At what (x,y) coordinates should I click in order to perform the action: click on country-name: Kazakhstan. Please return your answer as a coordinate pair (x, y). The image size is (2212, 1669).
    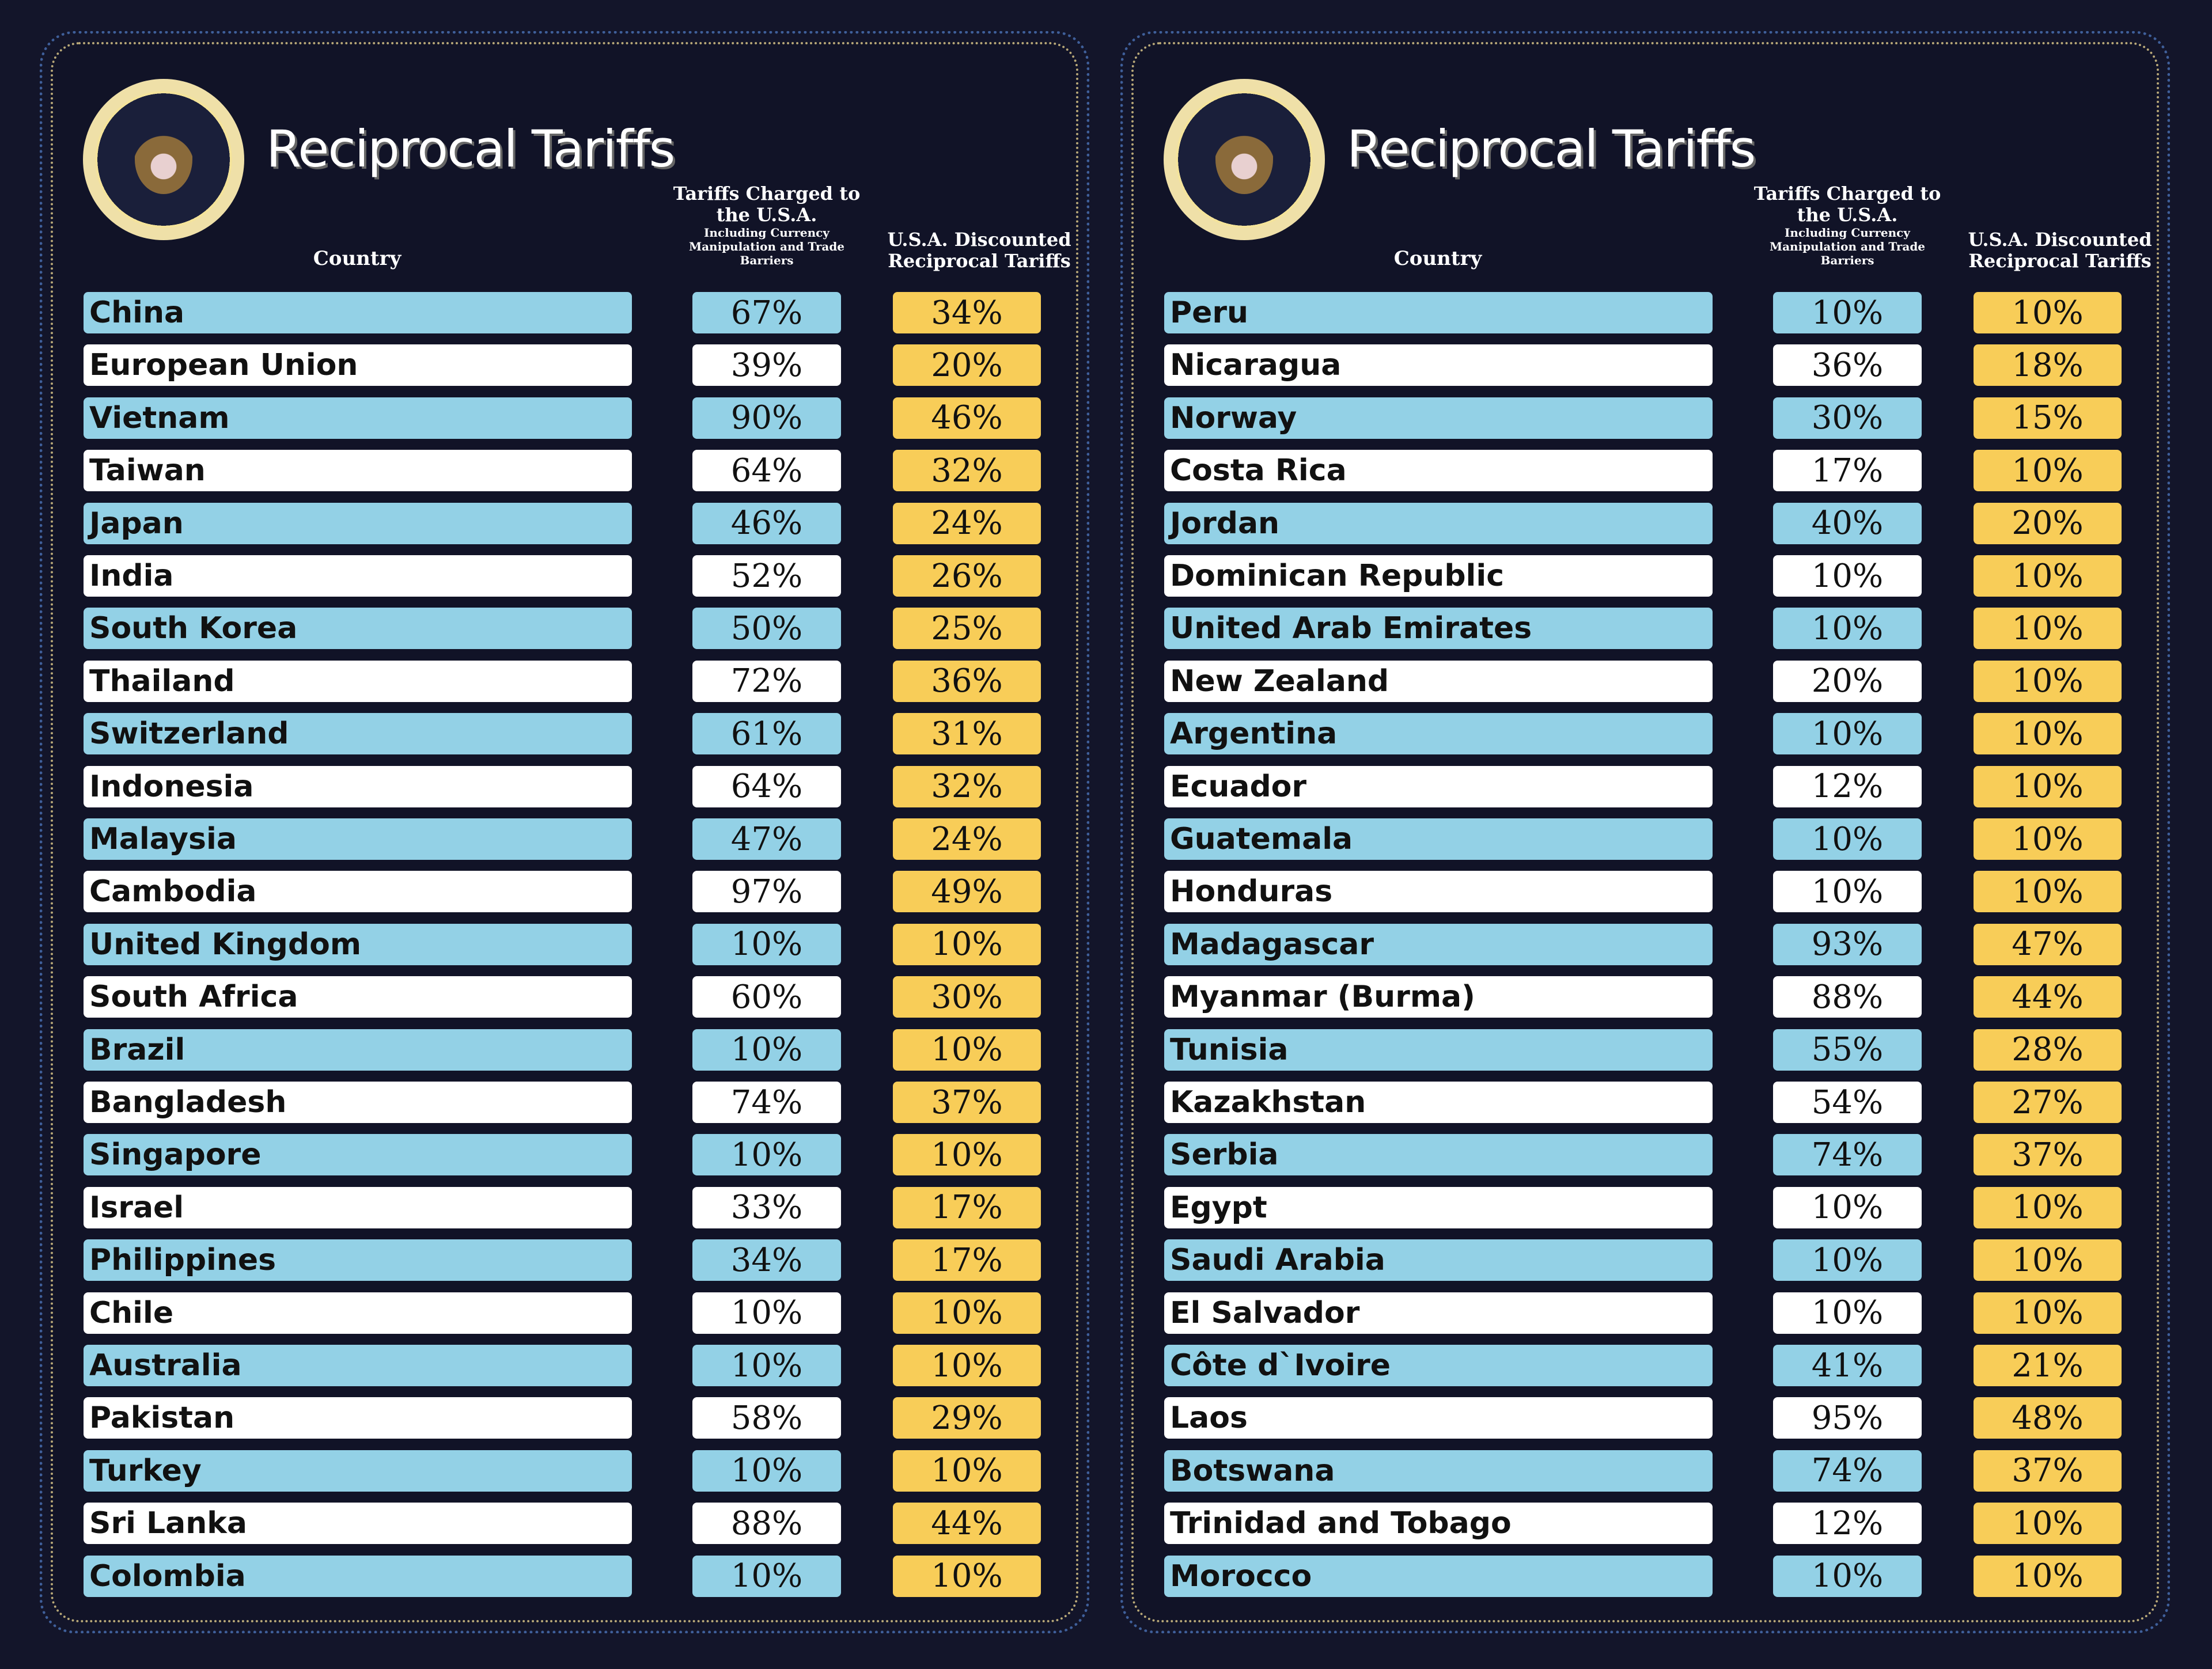
    Looking at the image, I should click on (1438, 1103).